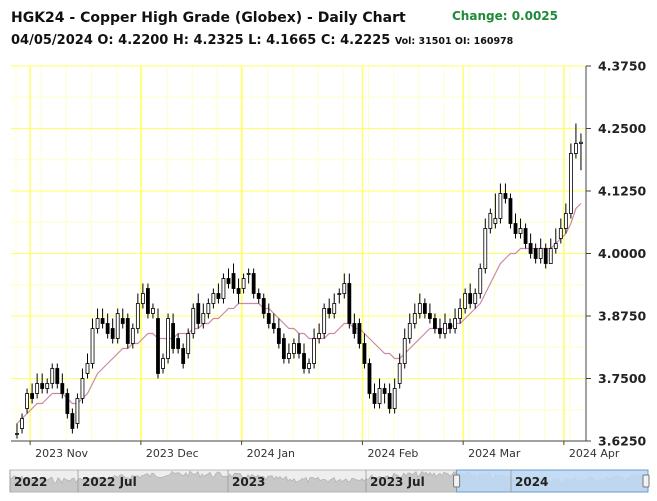  Describe the element at coordinates (622, 66) in the screenshot. I see `y-tick-label: 4.3750` at that location.